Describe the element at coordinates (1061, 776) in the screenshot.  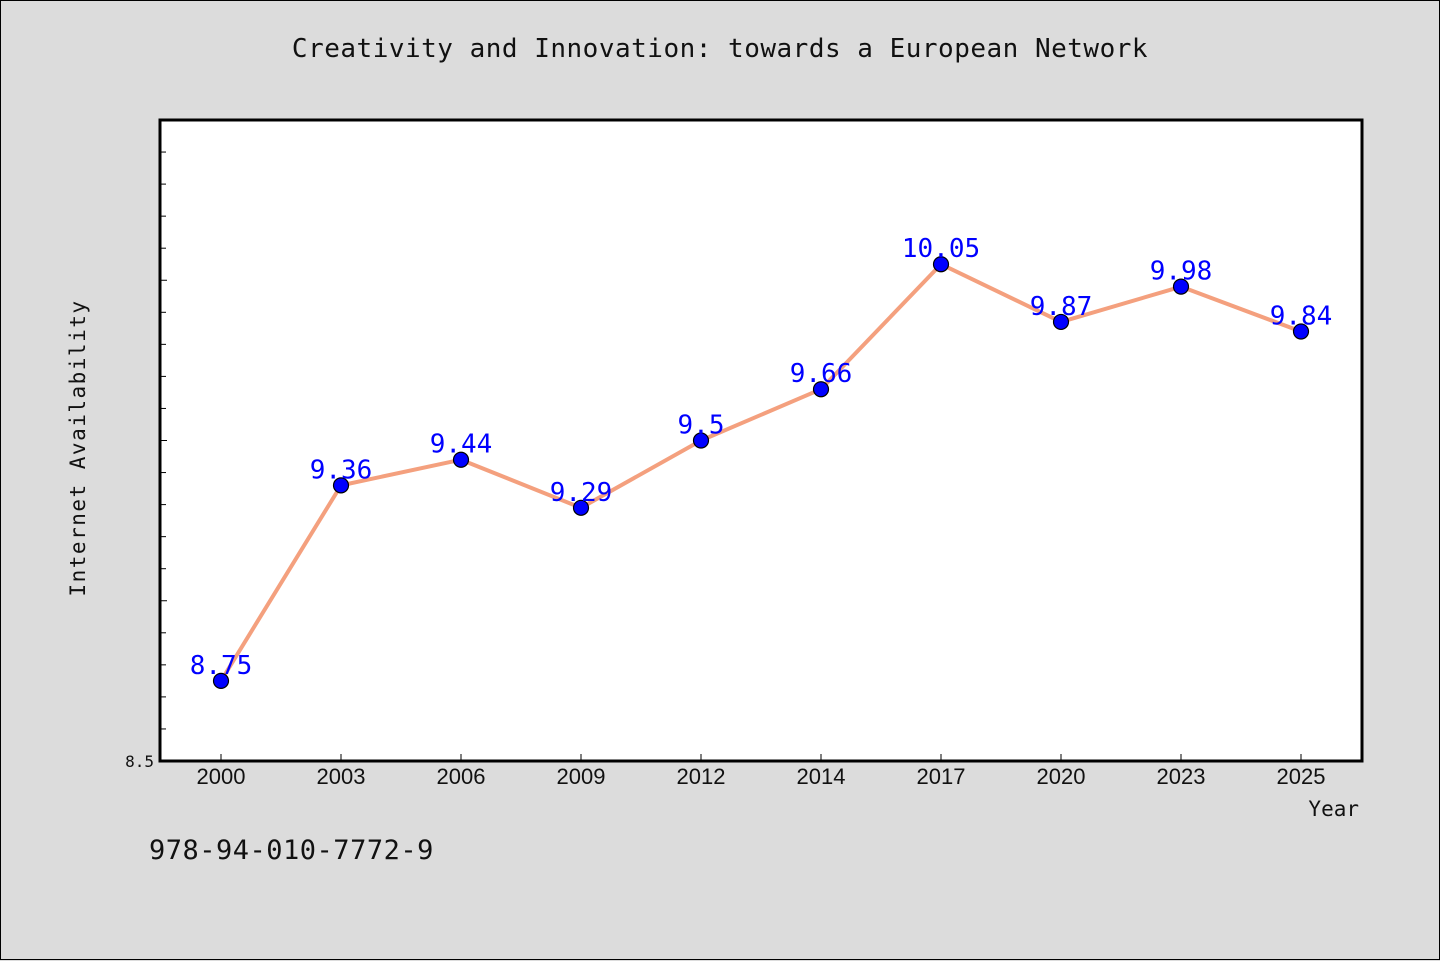
I see `x-tick-label: 2020` at that location.